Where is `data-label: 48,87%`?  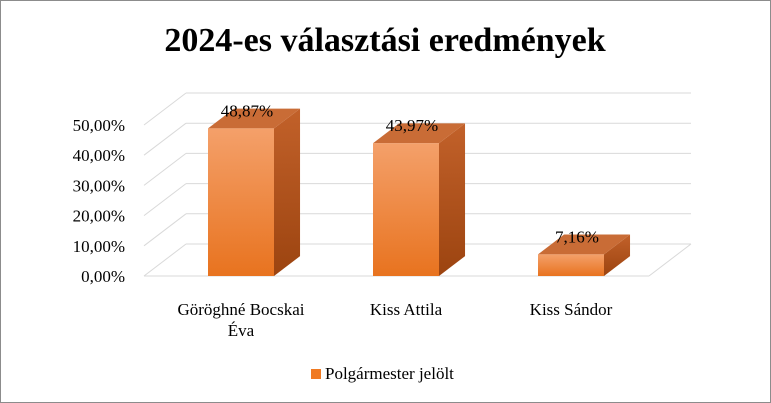
data-label: 48,87% is located at coordinates (247, 110).